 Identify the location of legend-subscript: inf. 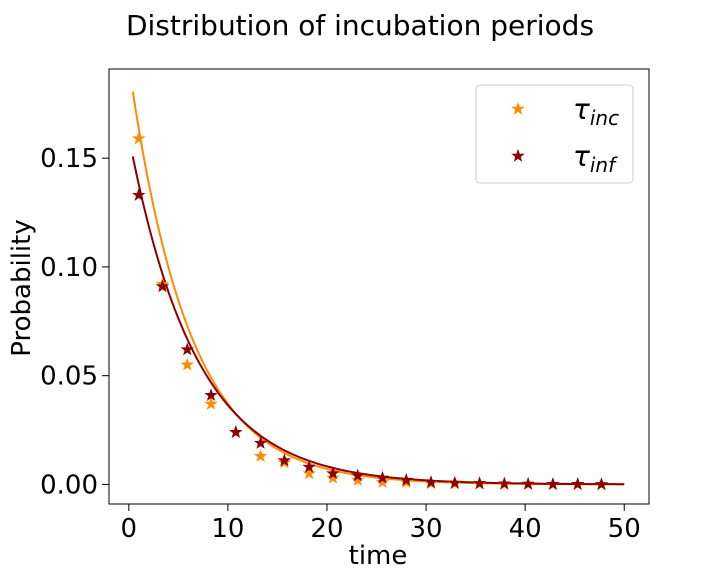
(604, 165).